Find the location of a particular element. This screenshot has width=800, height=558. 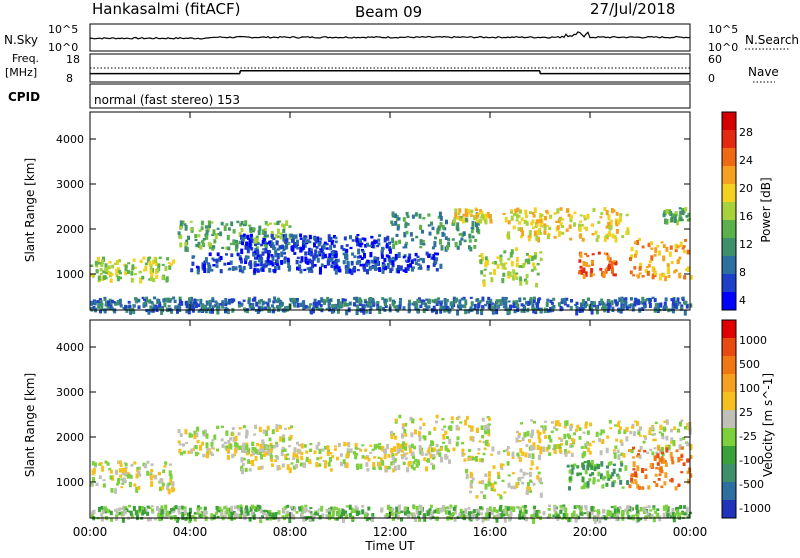

colorbar-swatch is located at coordinates (729, 283).